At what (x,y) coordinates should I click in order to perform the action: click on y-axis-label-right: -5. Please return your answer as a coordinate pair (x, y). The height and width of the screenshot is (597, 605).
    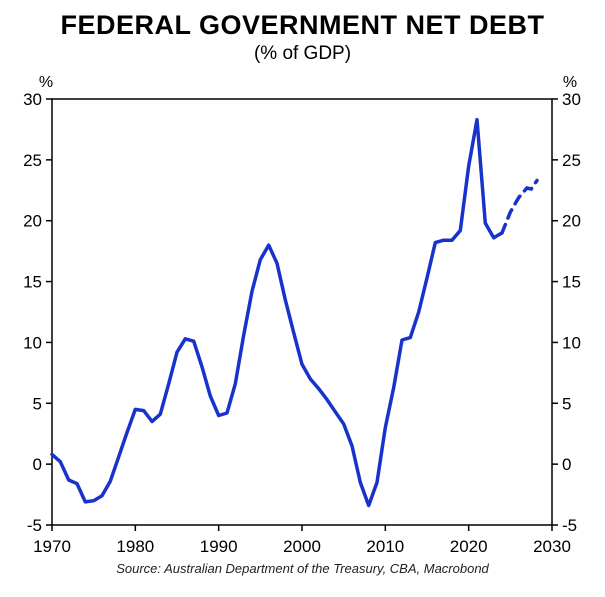
    Looking at the image, I should click on (569, 525).